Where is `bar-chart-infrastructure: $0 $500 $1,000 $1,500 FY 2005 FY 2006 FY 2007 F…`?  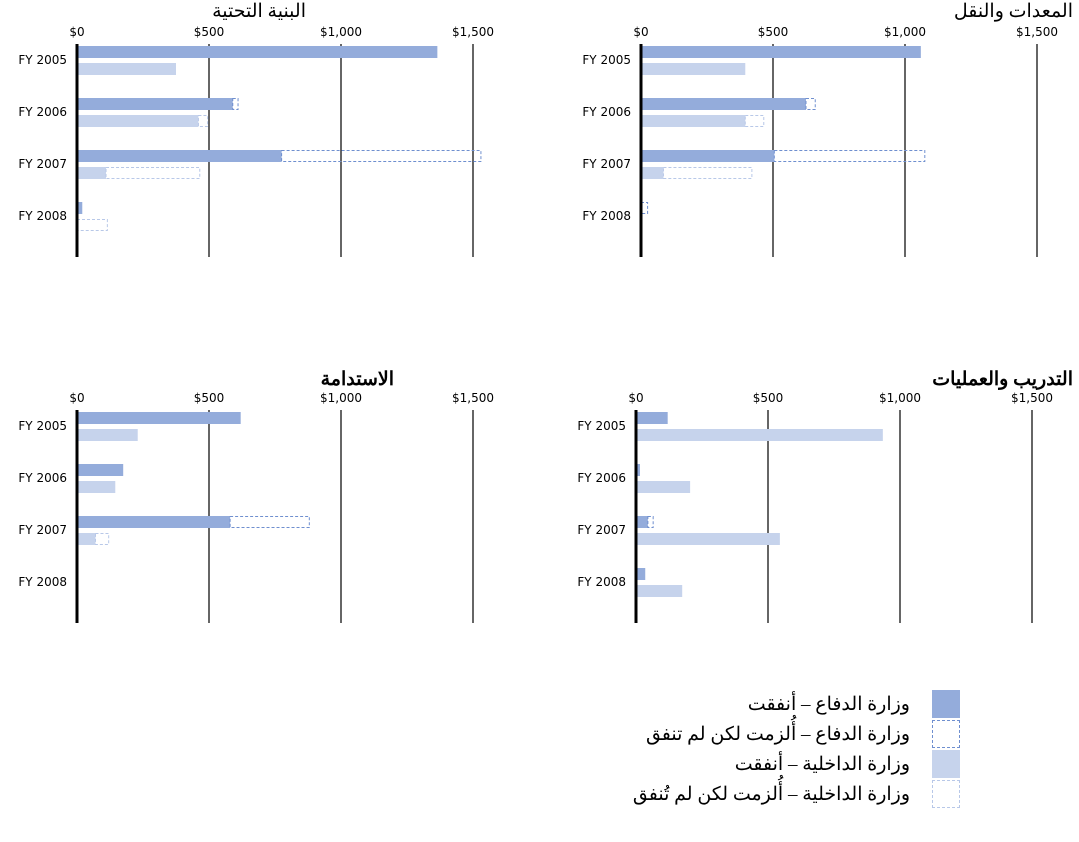
bar-chart-infrastructure: $0 $500 $1,000 $1,500 FY 2005 FY 2006 FY 2007 F… is located at coordinates (256, 141).